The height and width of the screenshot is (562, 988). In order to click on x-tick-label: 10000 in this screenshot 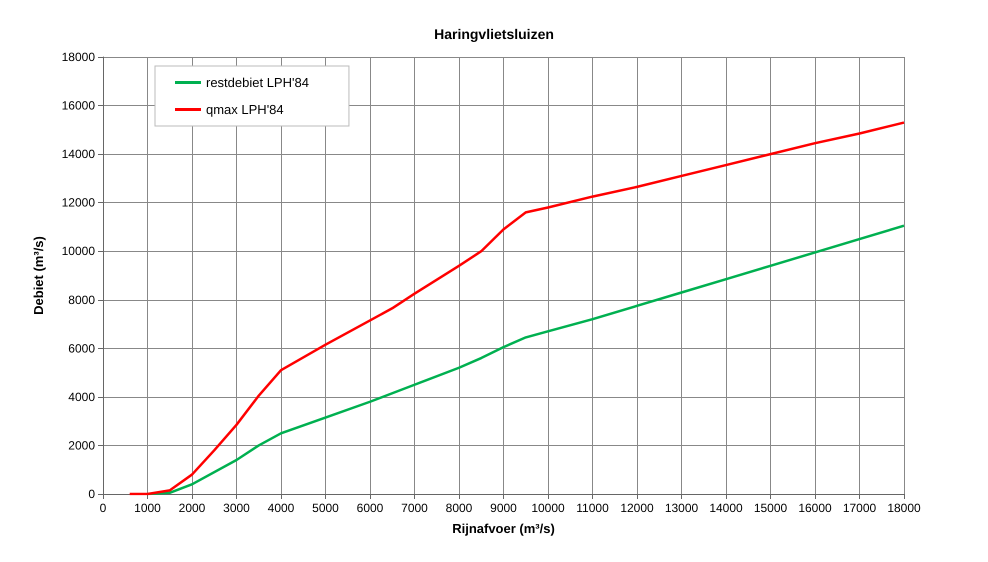, I will do `click(548, 508)`.